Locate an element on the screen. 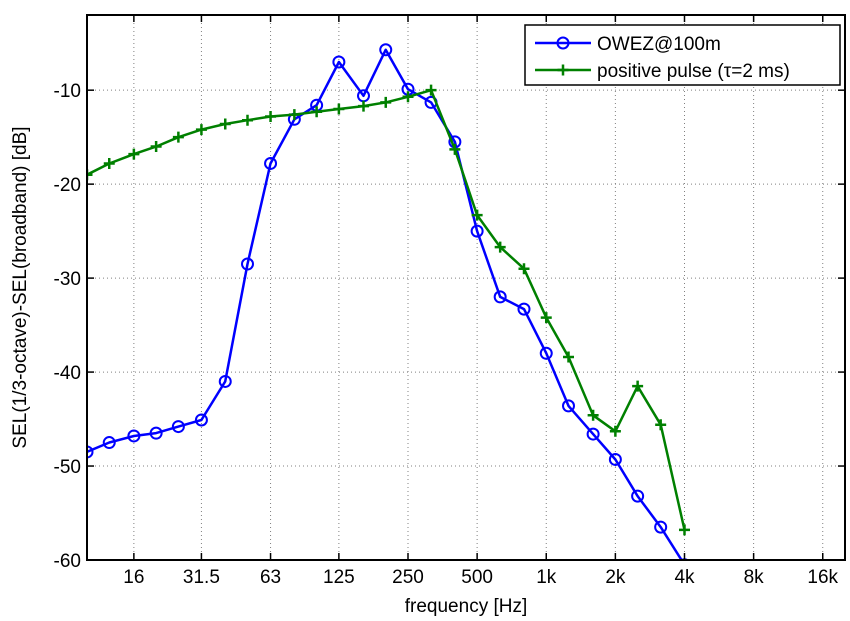  legend-box is located at coordinates (682, 55).